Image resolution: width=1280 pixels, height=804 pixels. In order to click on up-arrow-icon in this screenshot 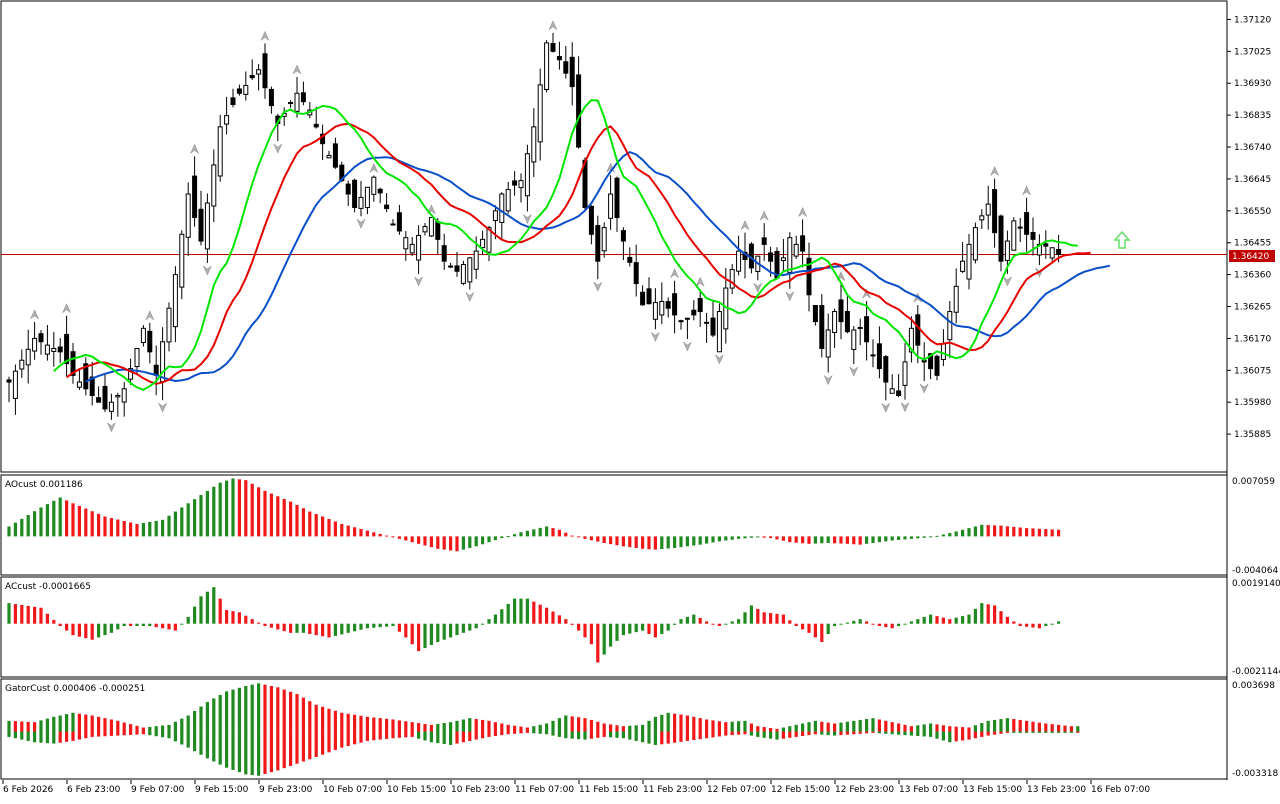, I will do `click(1122, 239)`.